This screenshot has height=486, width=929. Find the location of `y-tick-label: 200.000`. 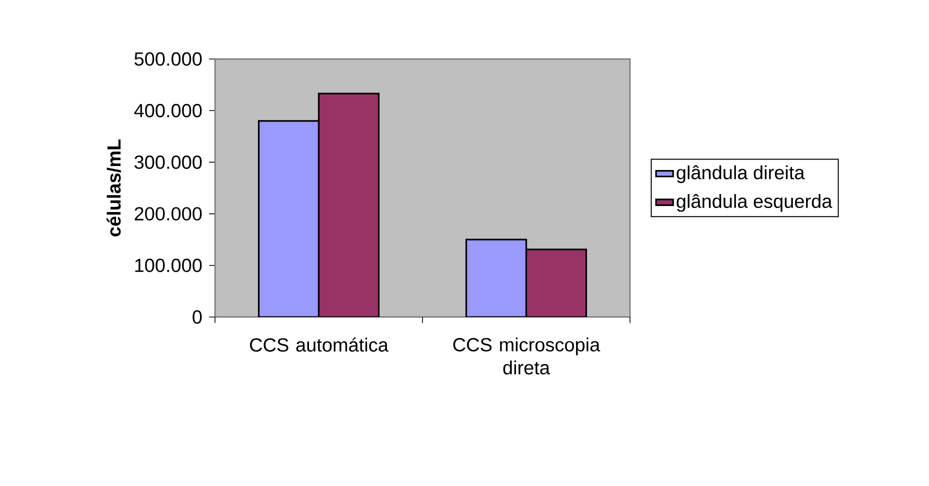

y-tick-label: 200.000 is located at coordinates (168, 214).